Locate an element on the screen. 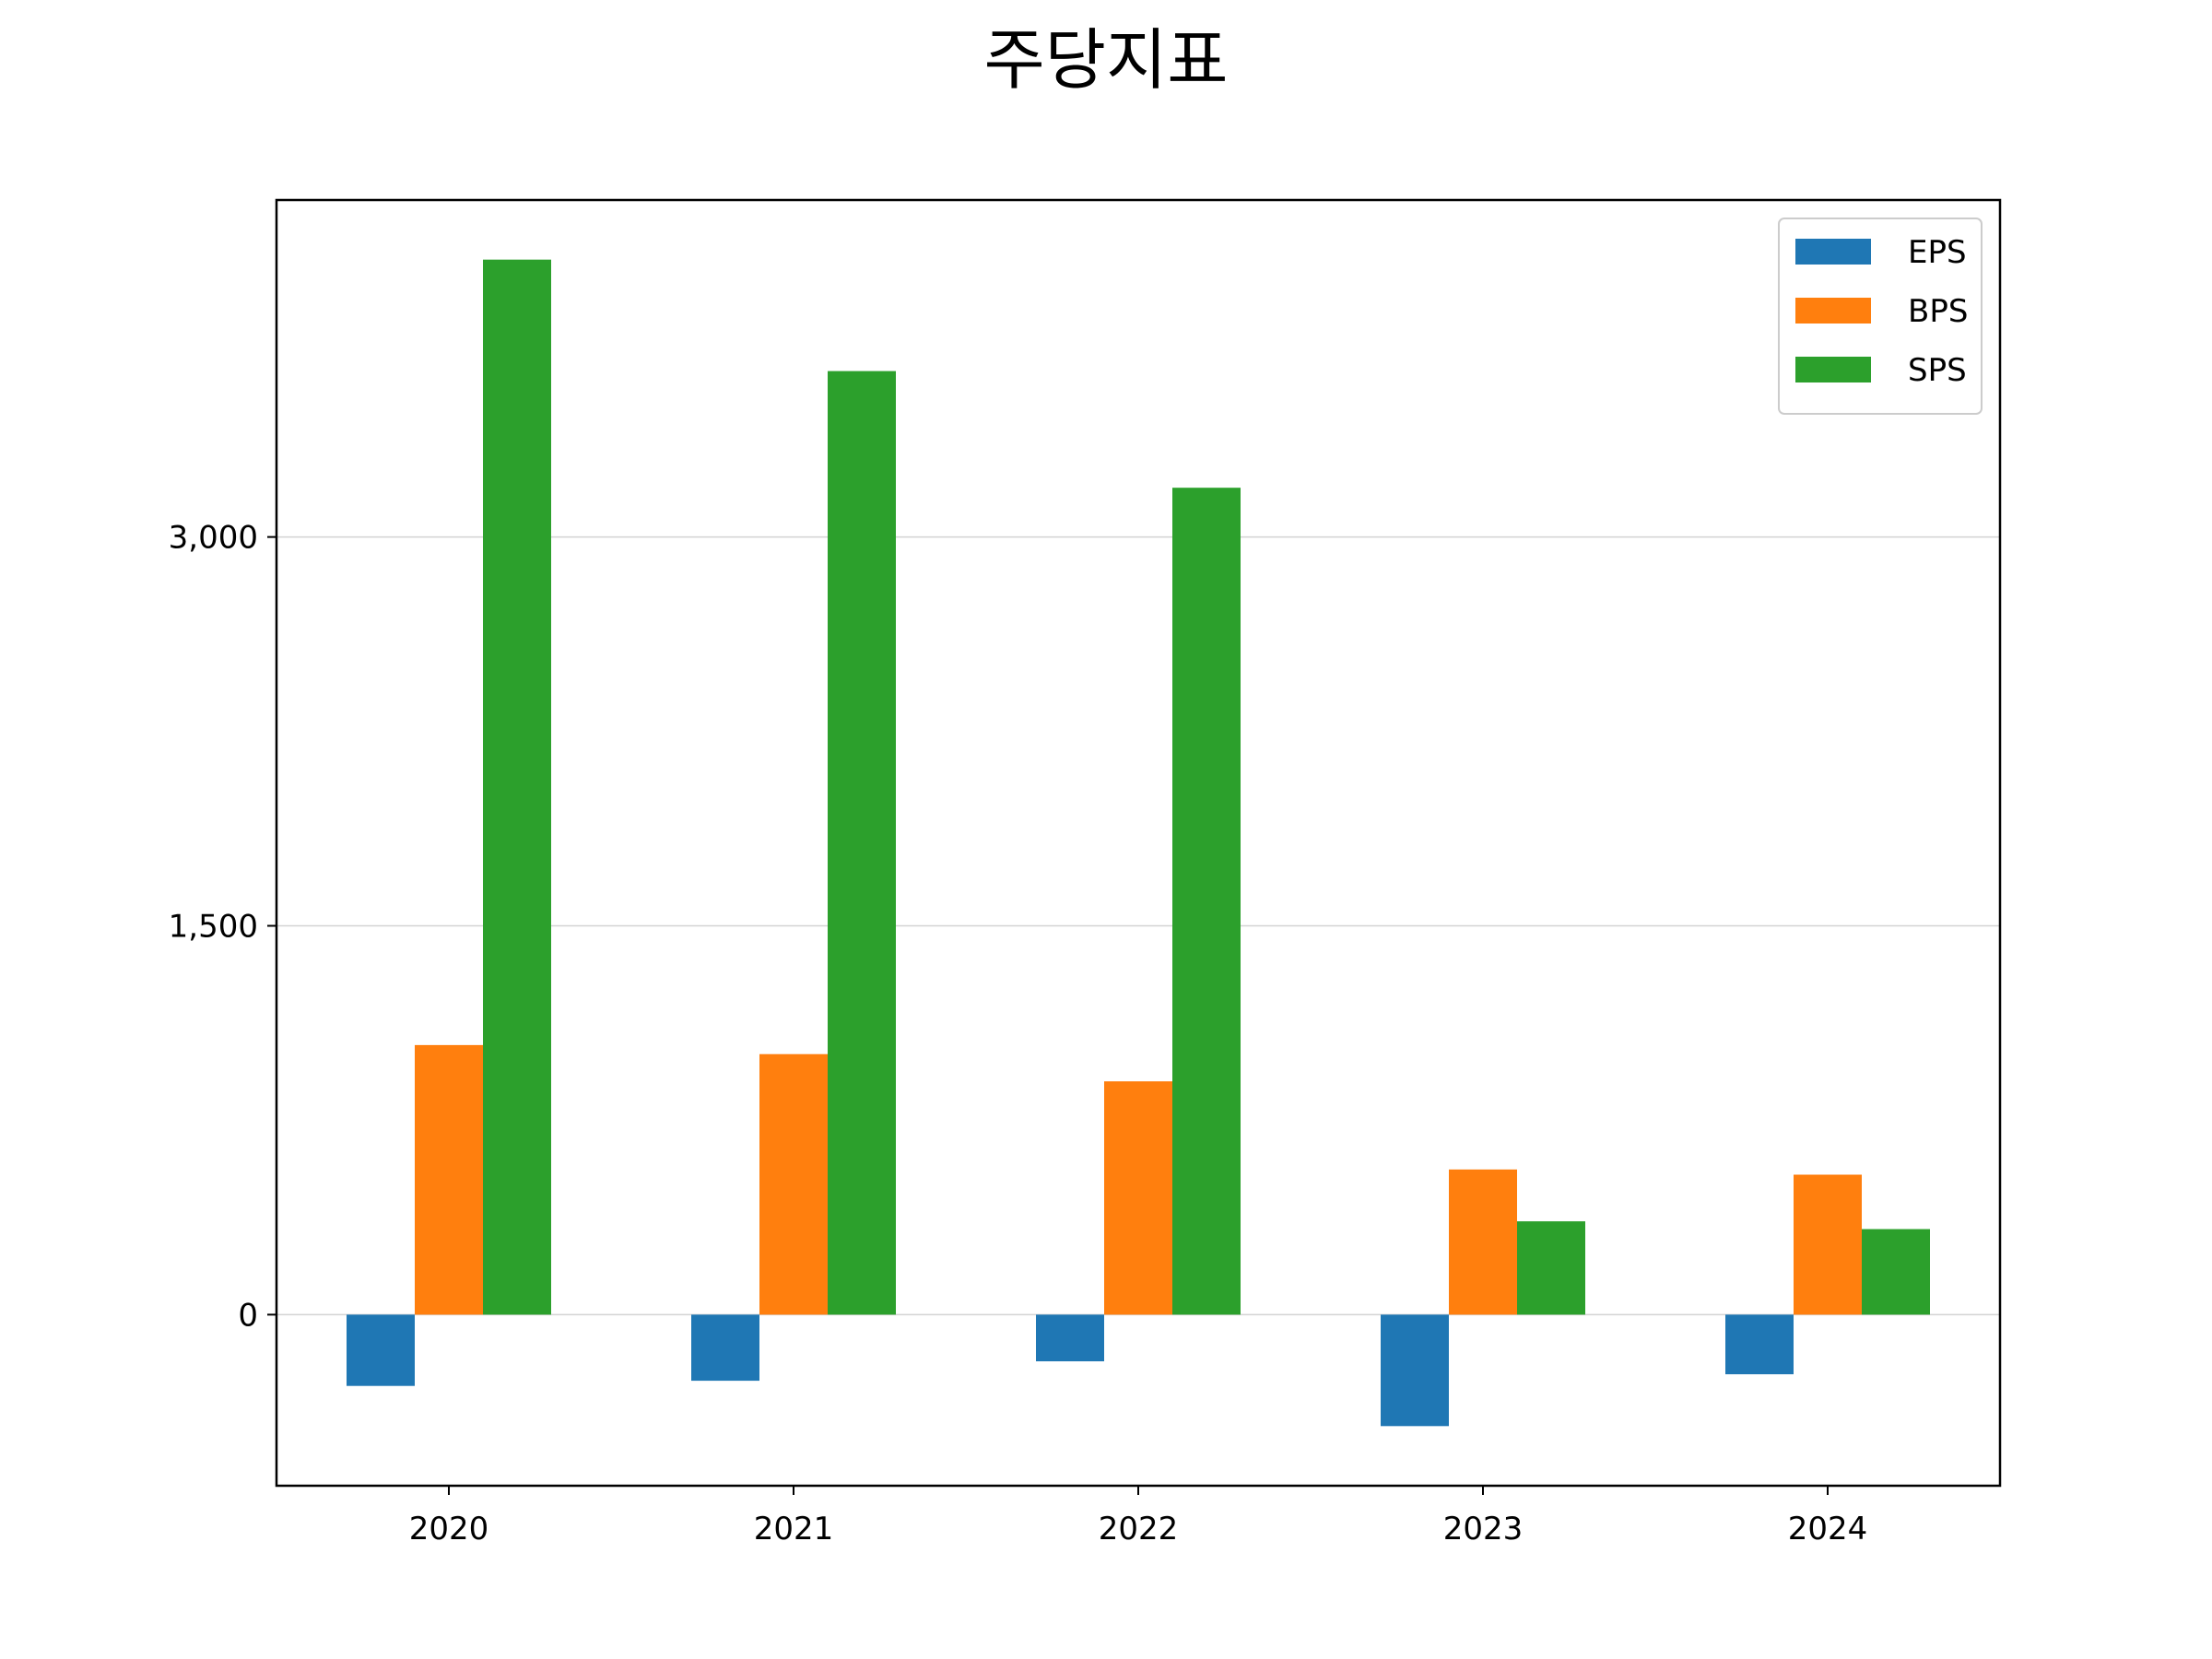 The width and height of the screenshot is (2212, 1659). bar-bps-2020 is located at coordinates (449, 1179).